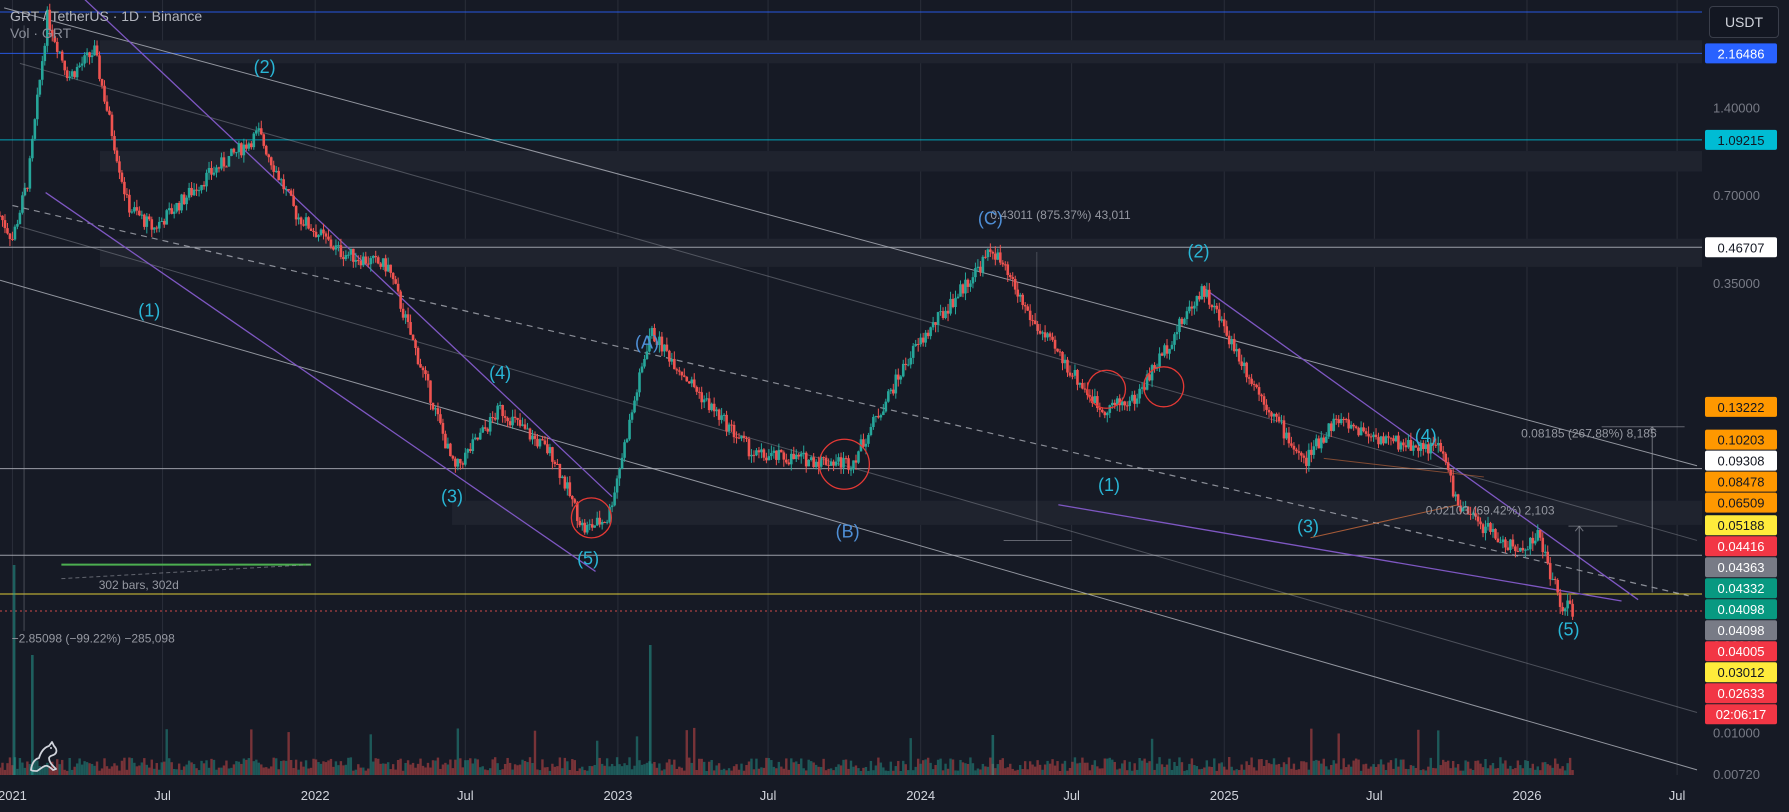 This screenshot has height=812, width=1789. What do you see at coordinates (315, 795) in the screenshot?
I see `x-tick-label: 2022` at bounding box center [315, 795].